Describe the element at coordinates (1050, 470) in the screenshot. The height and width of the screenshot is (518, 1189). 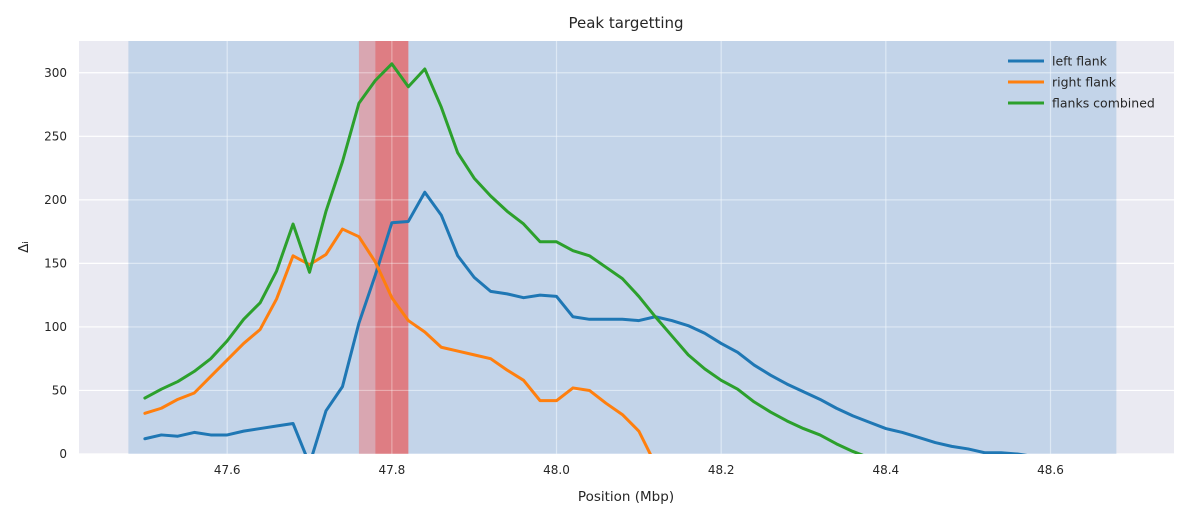
I see `x-tick-label: 48.6` at that location.